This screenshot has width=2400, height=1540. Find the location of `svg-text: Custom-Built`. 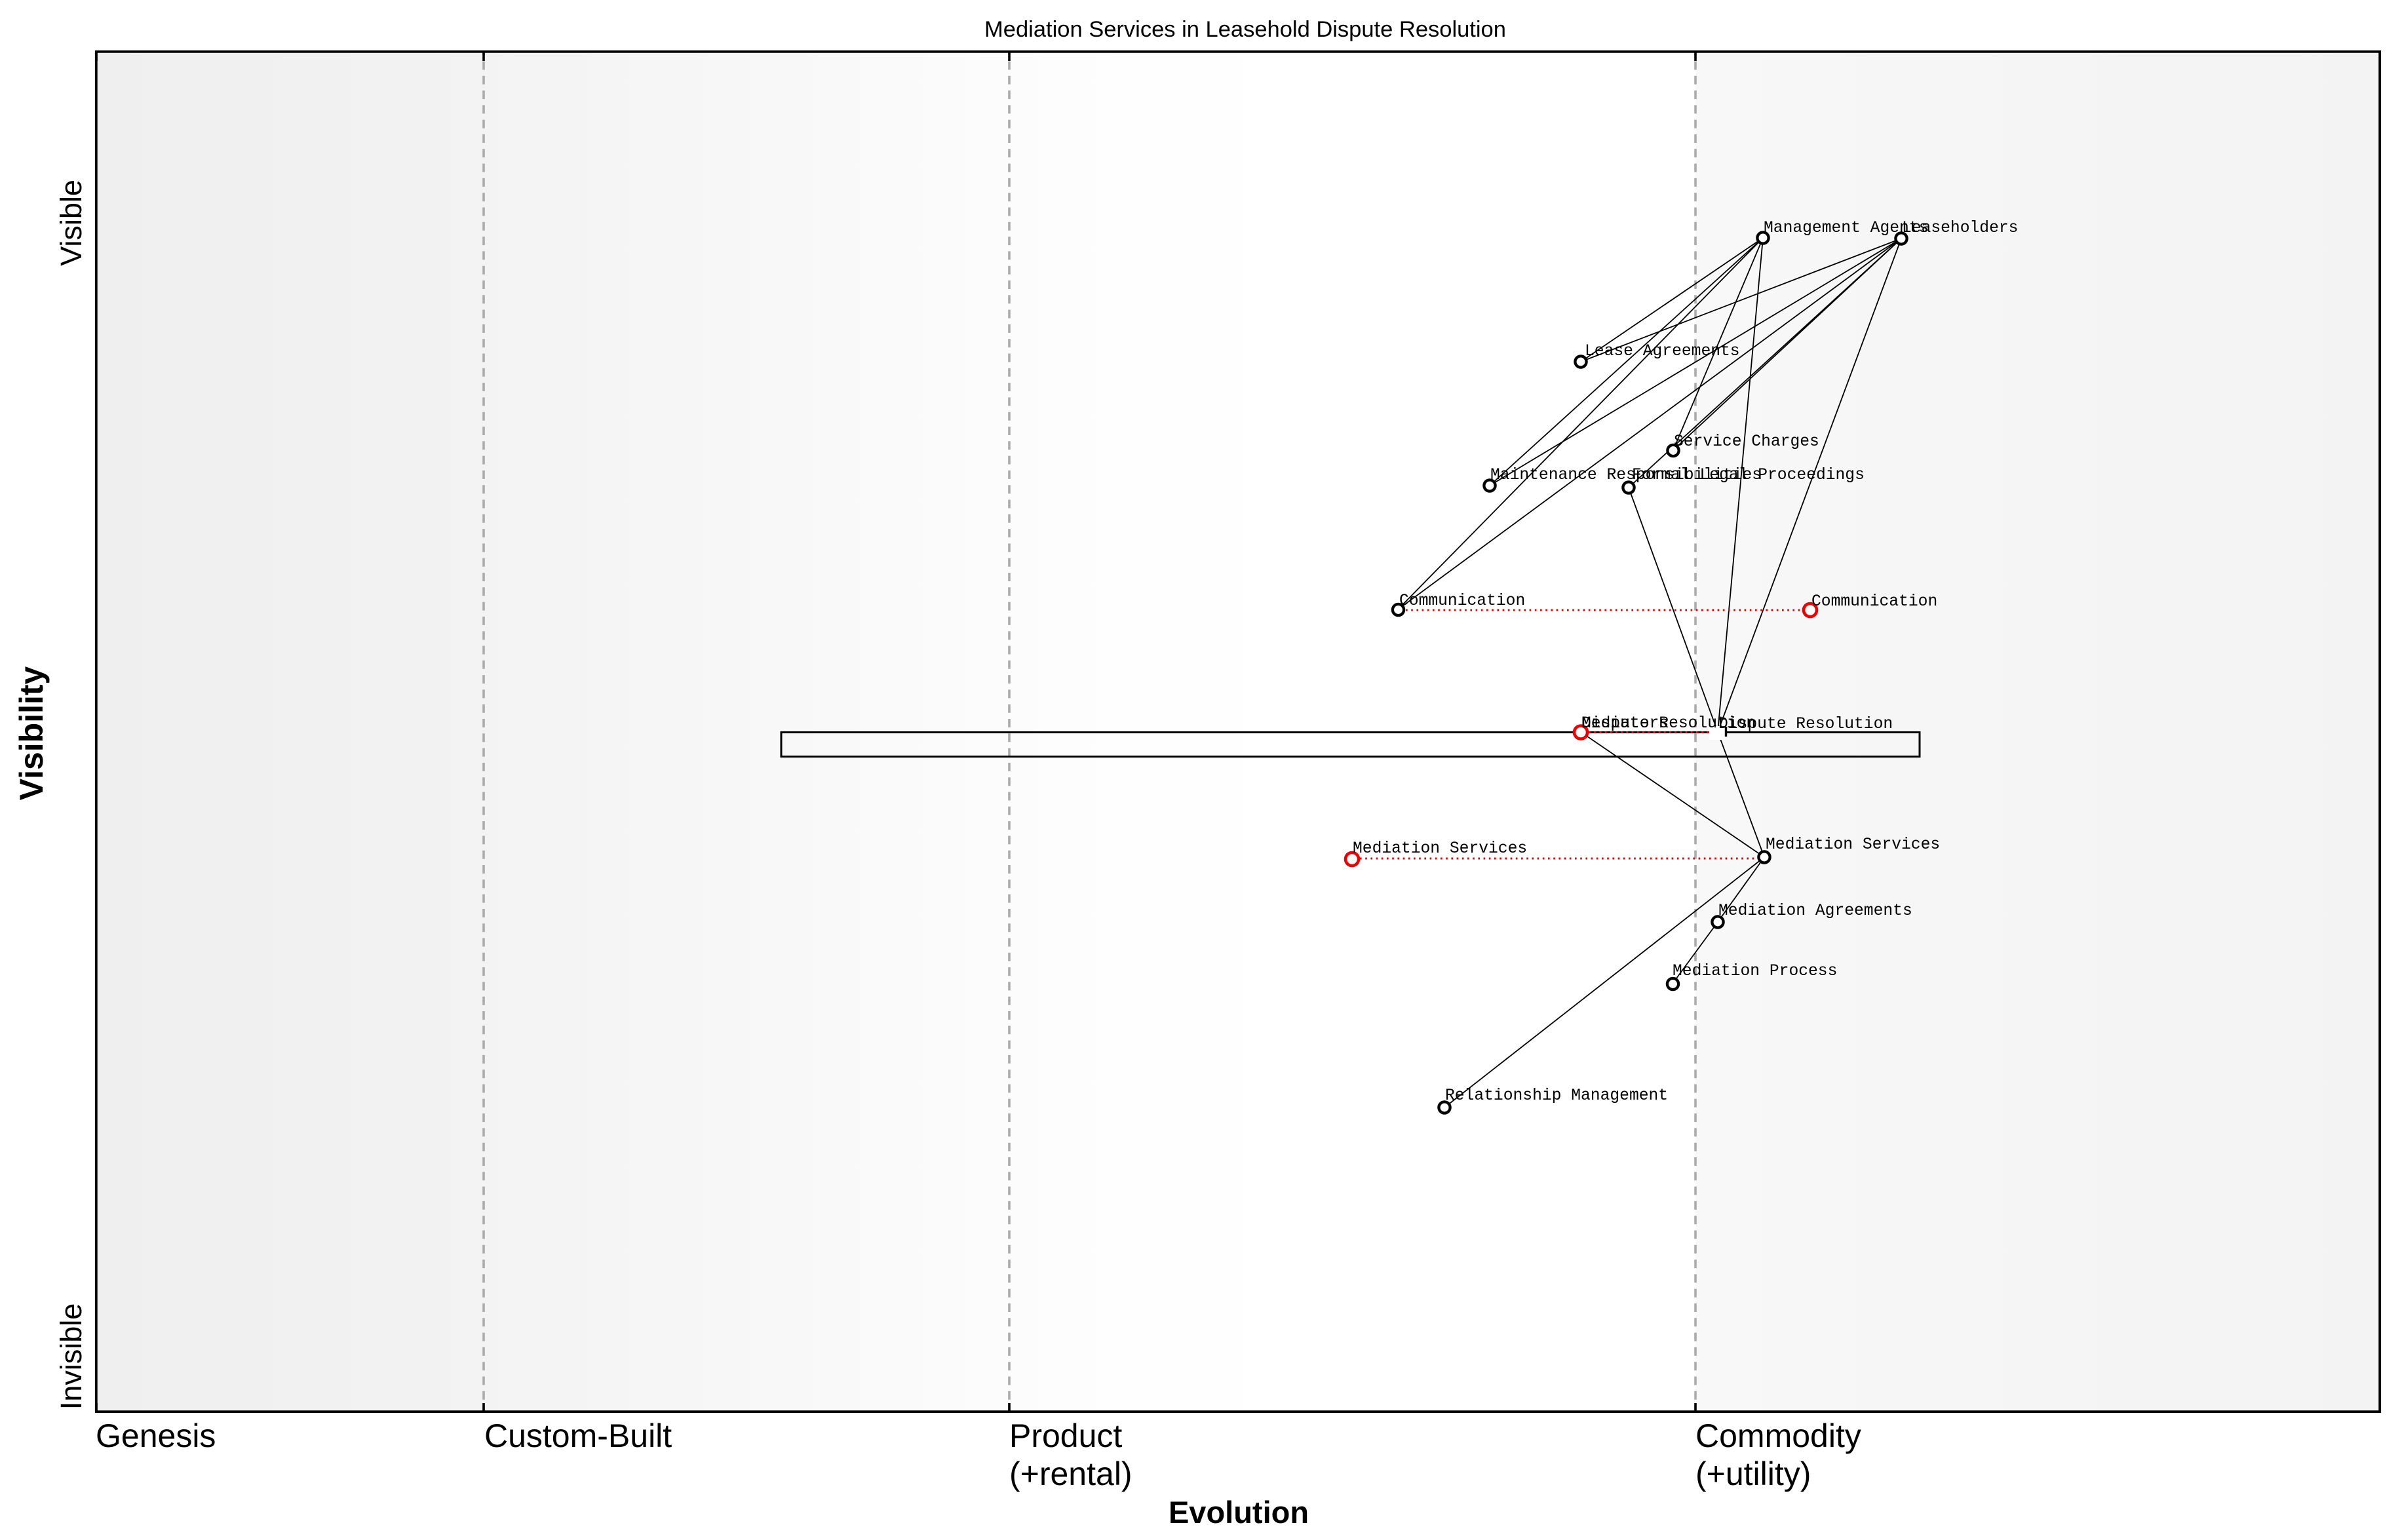

svg-text: Custom-Built is located at coordinates (578, 1435).